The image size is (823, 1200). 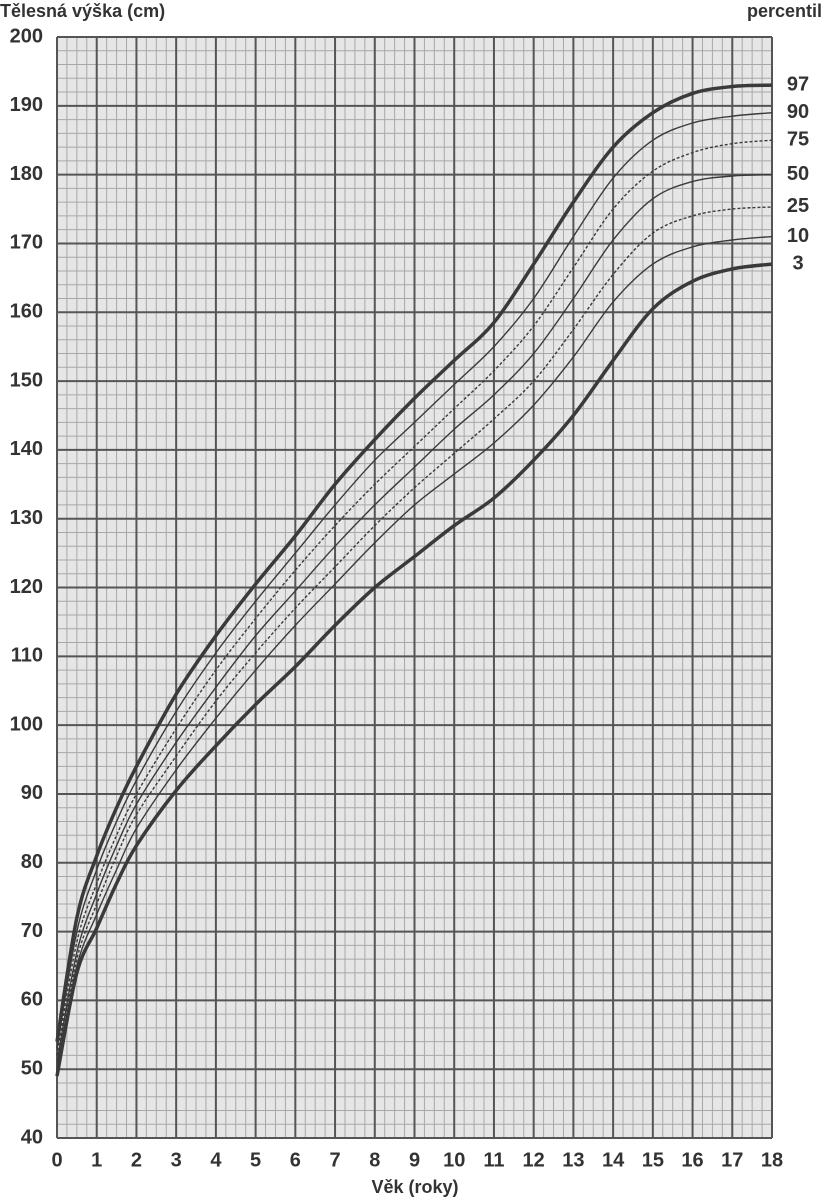 I want to click on x-tick-label: 8, so click(x=374, y=1160).